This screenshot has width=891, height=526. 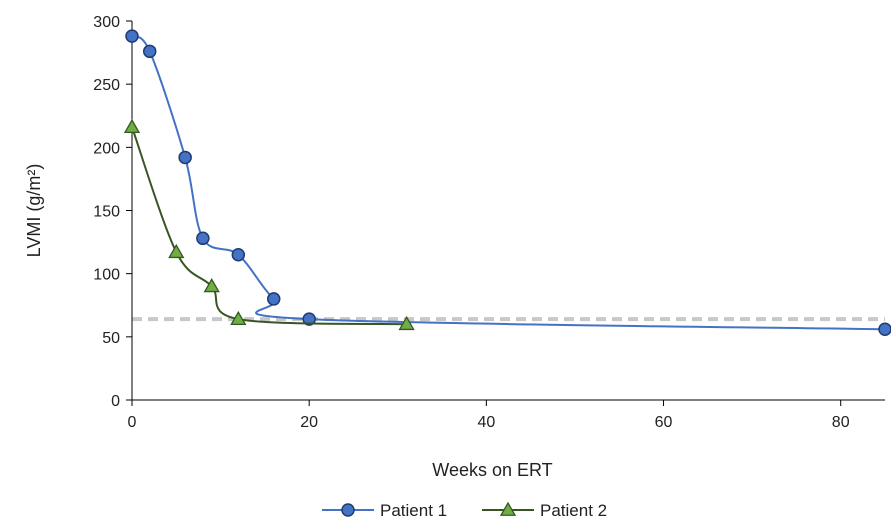 What do you see at coordinates (106, 85) in the screenshot?
I see `y-tick-label: 250` at bounding box center [106, 85].